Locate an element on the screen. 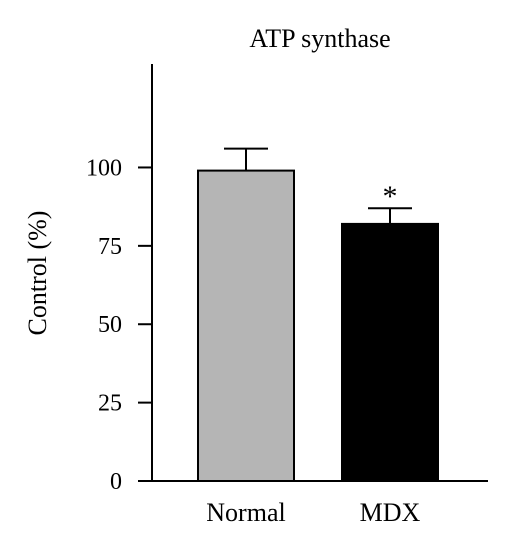 Image resolution: width=515 pixels, height=548 pixels. bar-mdx is located at coordinates (390, 352).